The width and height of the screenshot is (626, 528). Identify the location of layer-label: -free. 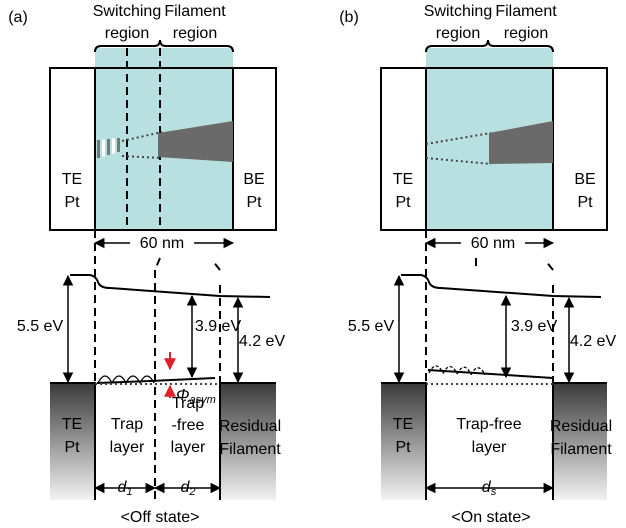
(188, 425).